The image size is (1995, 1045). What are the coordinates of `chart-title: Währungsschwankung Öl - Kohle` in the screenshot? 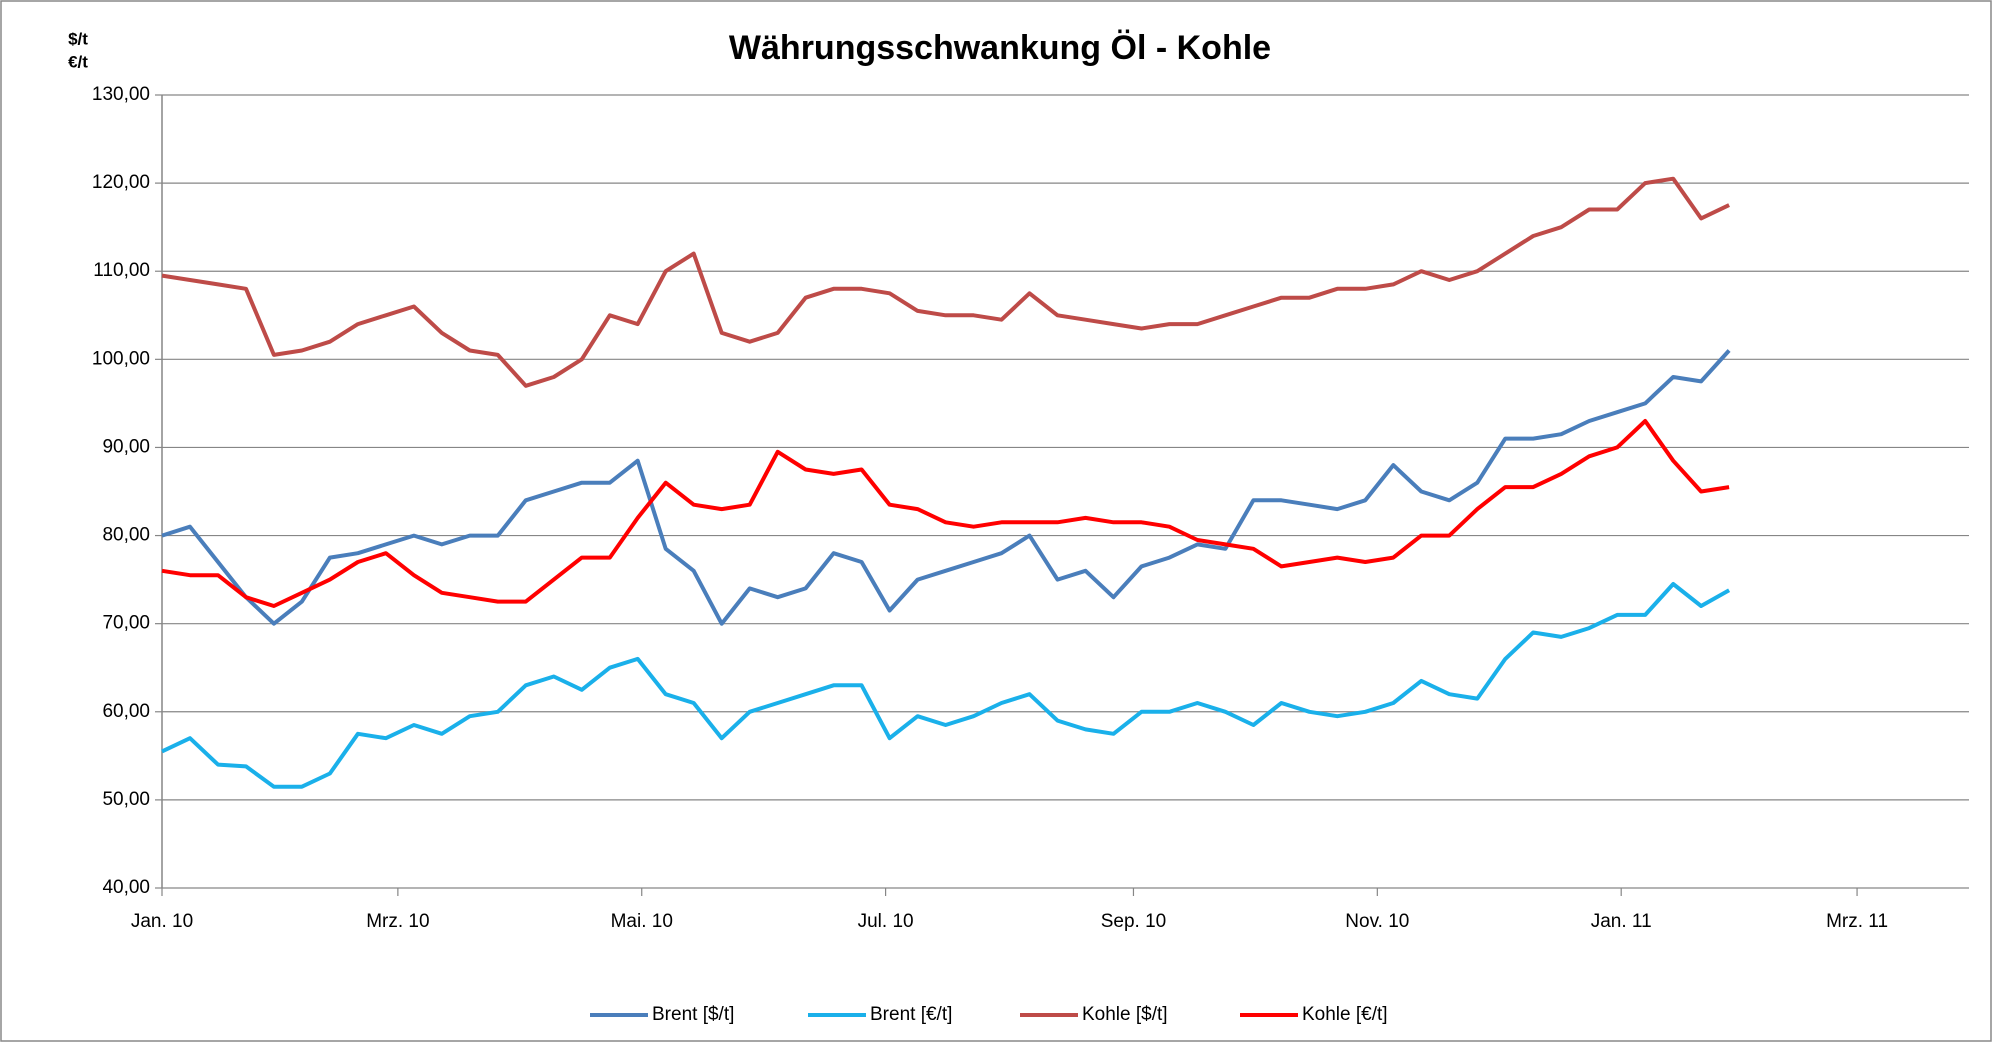 It's located at (1000, 48).